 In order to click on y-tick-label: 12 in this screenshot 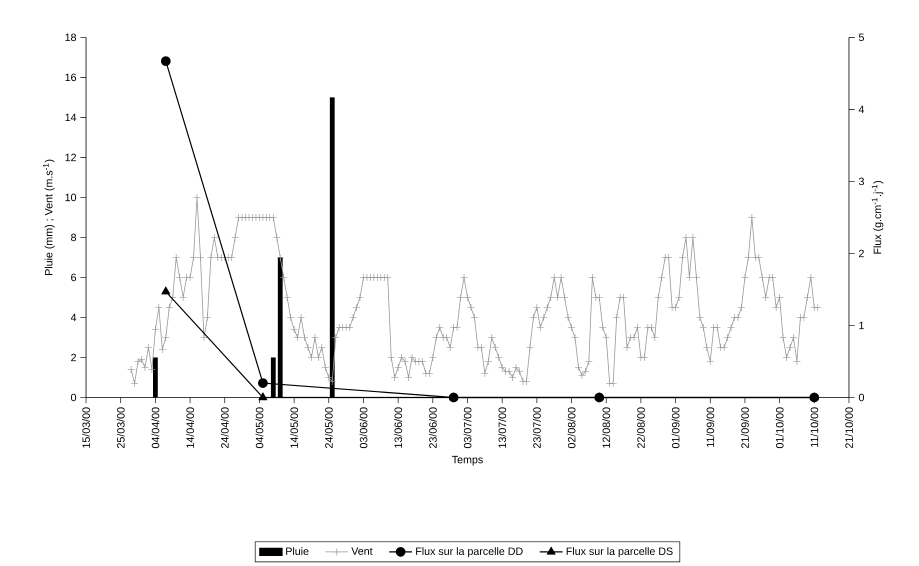, I will do `click(70, 158)`.